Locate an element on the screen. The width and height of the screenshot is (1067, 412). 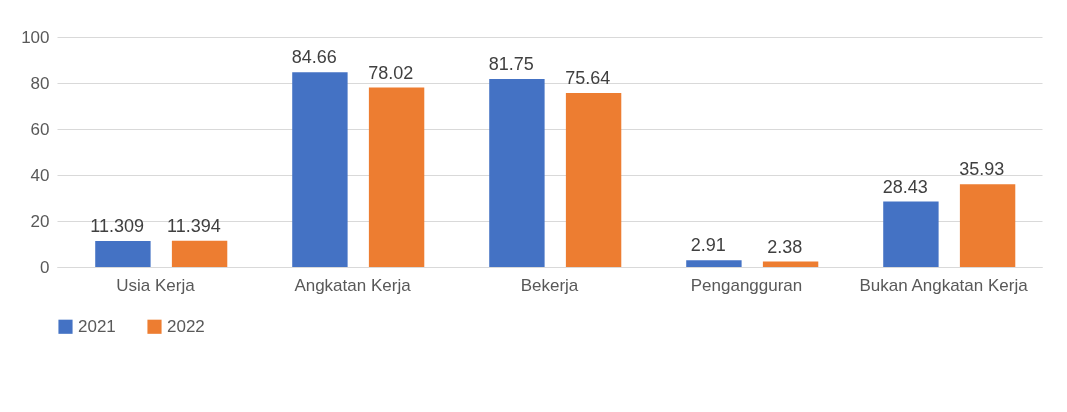
y-tick-label: 80 is located at coordinates (40, 83).